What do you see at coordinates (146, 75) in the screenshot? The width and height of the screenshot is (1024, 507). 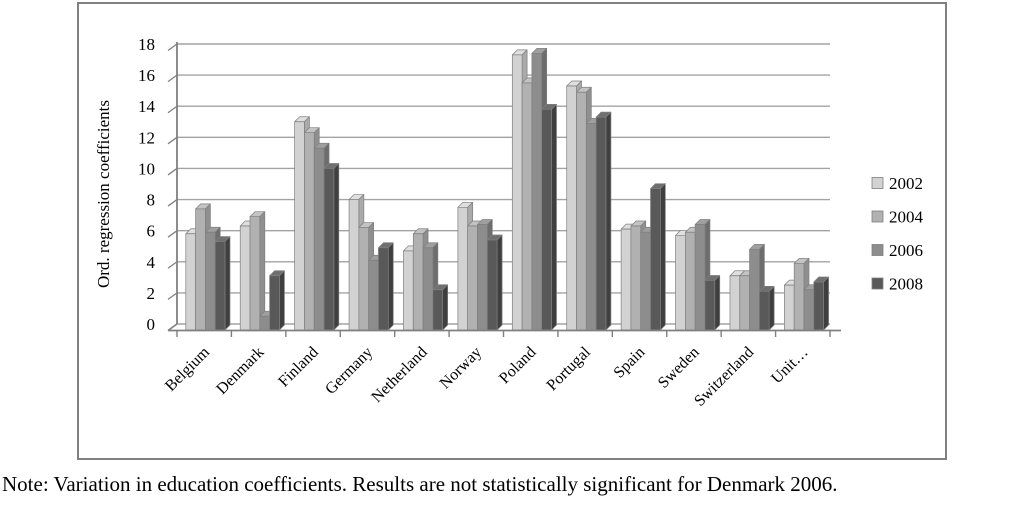 I see `y-tick-label: 16` at bounding box center [146, 75].